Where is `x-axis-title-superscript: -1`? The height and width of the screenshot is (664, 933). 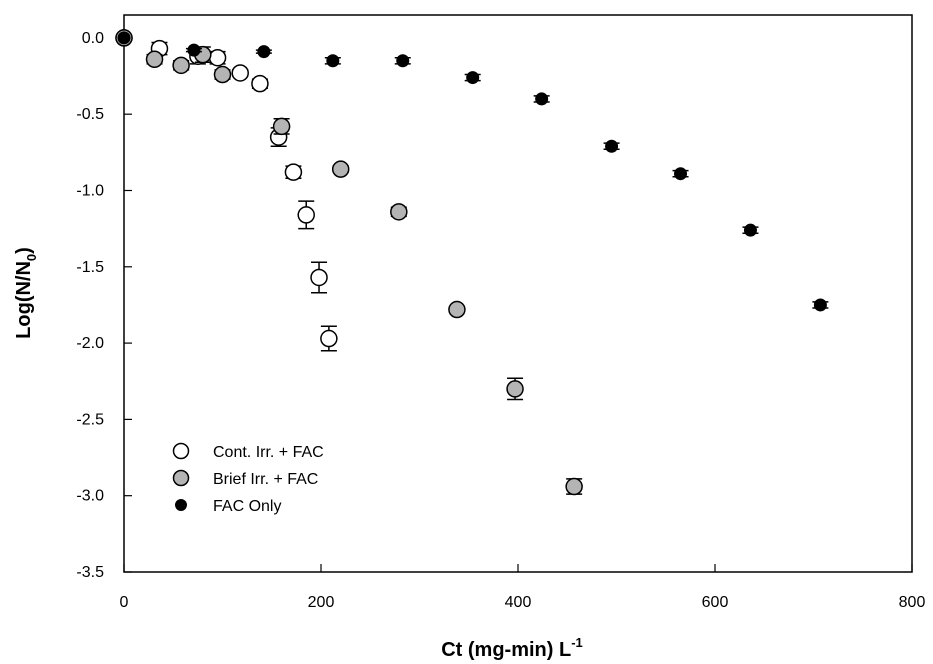 x-axis-title-superscript: -1 is located at coordinates (577, 642).